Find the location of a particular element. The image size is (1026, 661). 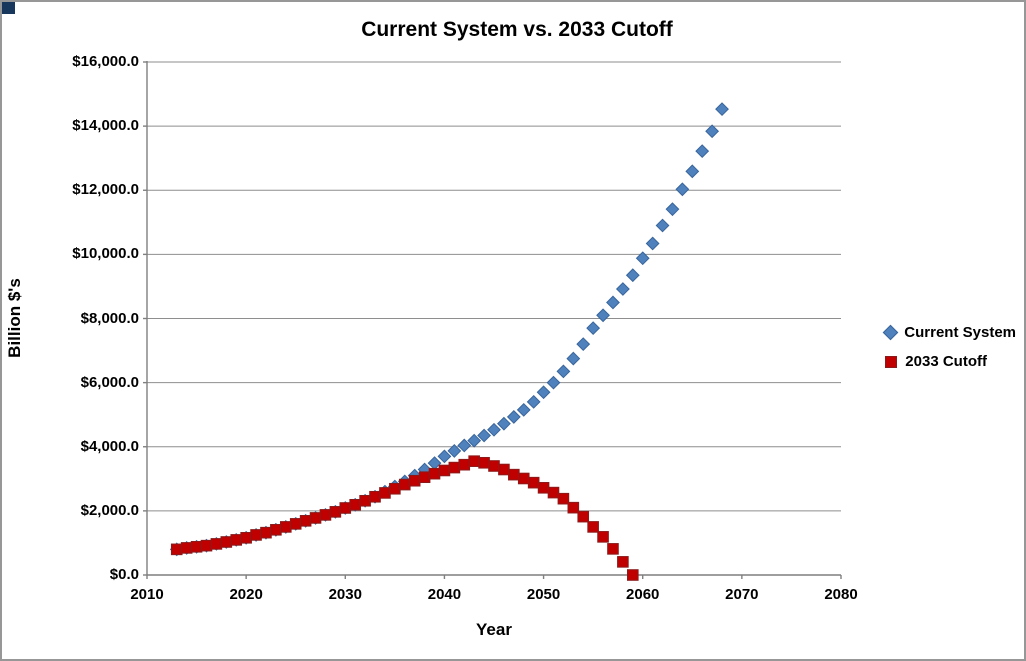

x-tick-label: 2030 is located at coordinates (345, 594).